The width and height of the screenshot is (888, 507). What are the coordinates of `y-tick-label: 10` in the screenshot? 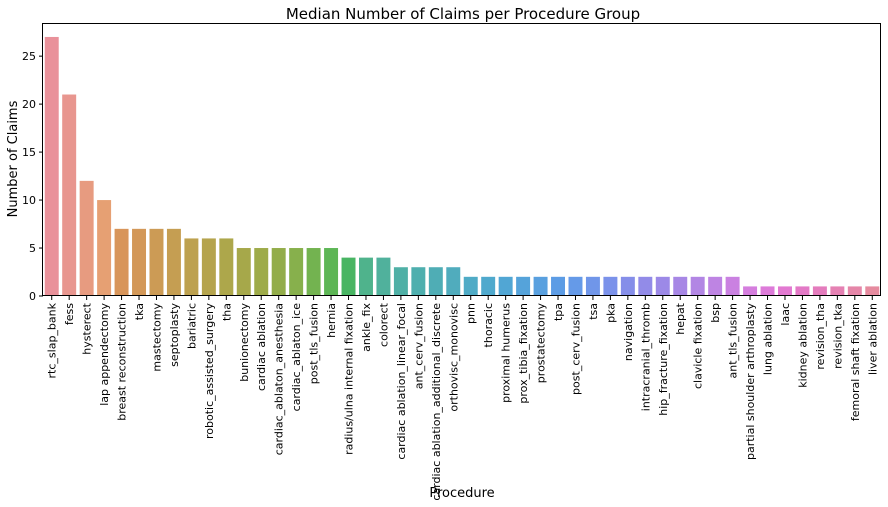 It's located at (29, 200).